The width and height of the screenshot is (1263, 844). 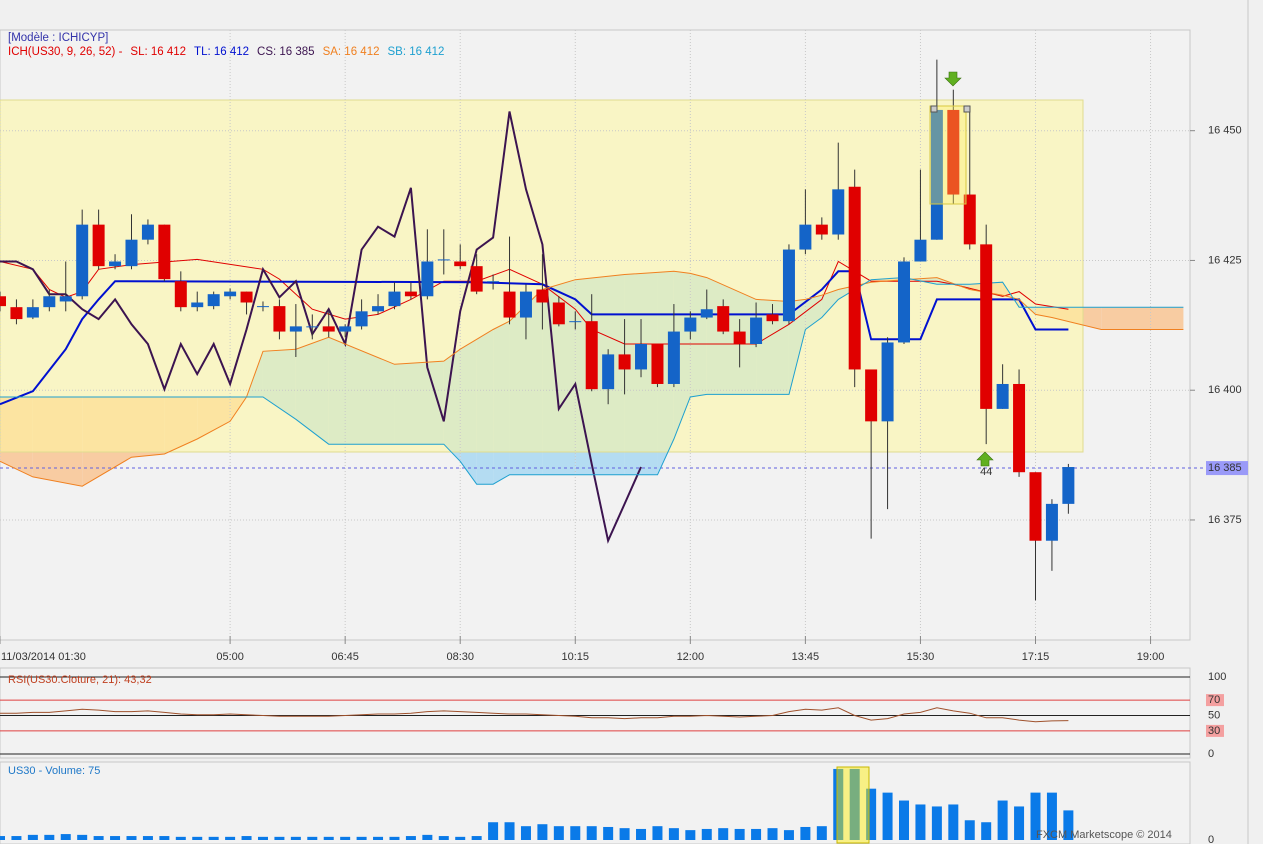 What do you see at coordinates (985, 459) in the screenshot?
I see `buy-arrow` at bounding box center [985, 459].